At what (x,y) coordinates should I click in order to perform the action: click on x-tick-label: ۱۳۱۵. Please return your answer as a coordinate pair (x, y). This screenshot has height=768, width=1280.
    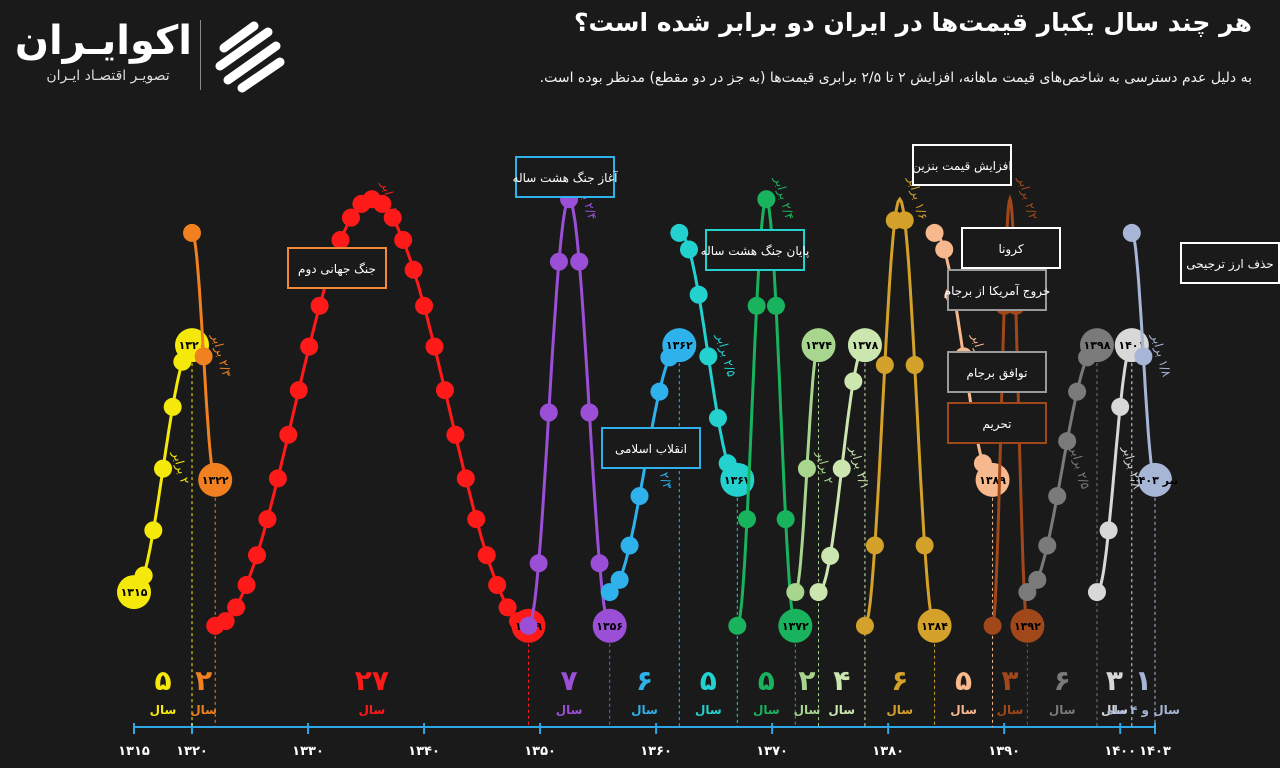
    Looking at the image, I should click on (134, 751).